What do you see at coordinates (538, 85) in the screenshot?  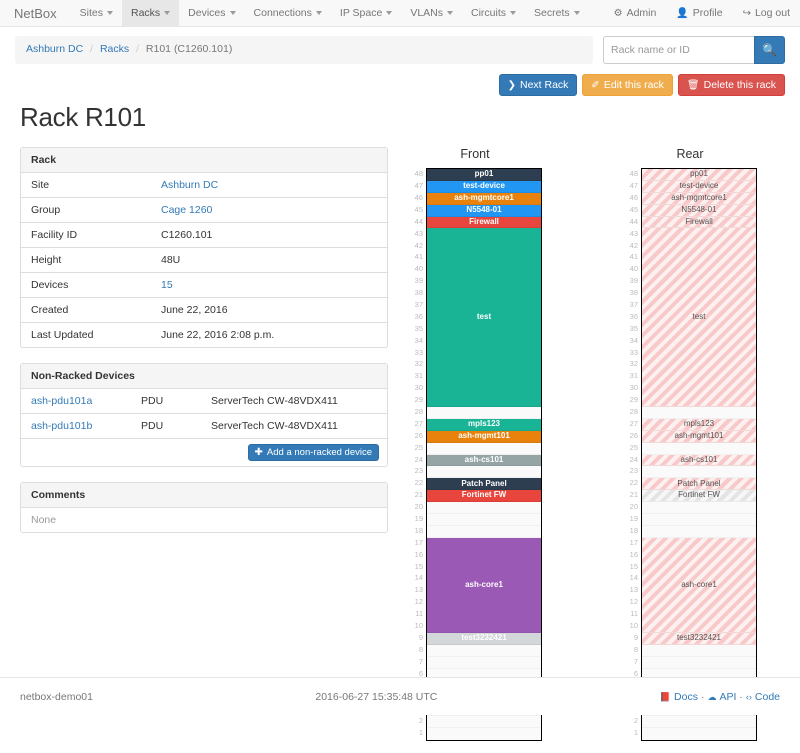 I see `next-rack-button: ❯ Next Rack` at bounding box center [538, 85].